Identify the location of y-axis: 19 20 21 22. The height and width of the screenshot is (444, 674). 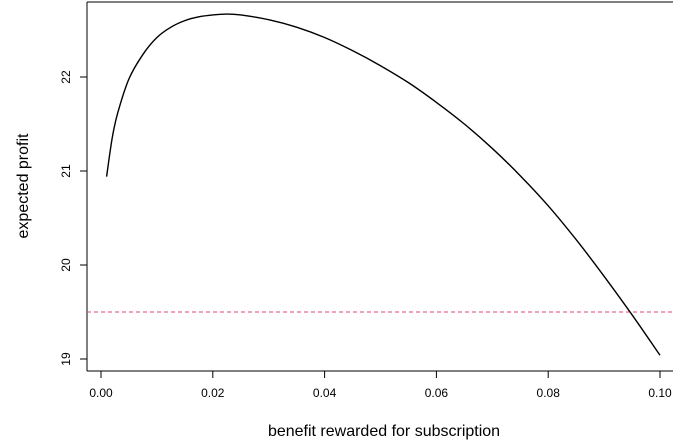
(73, 218).